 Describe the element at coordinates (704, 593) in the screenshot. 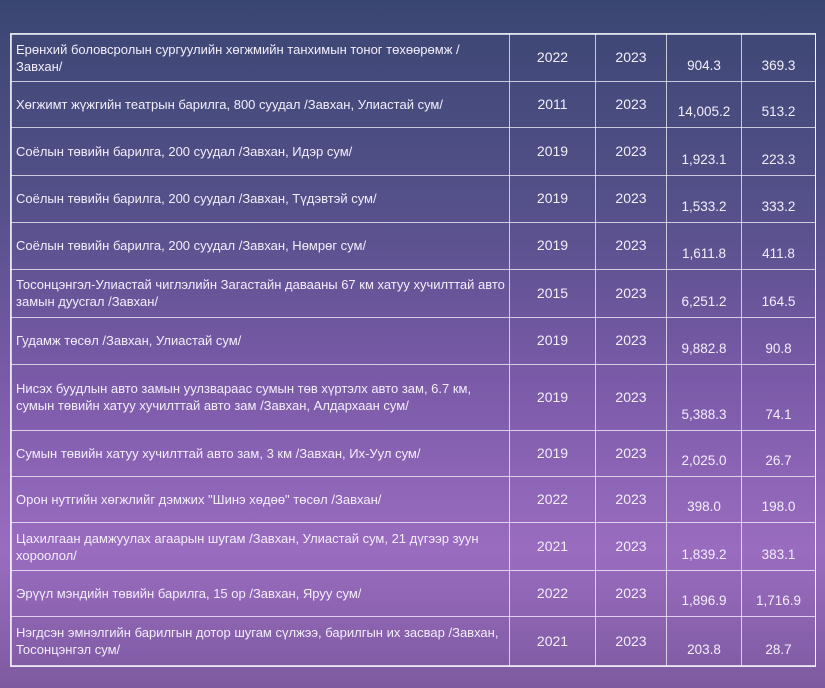

I see `total-cost-cell: 1,896.9` at that location.